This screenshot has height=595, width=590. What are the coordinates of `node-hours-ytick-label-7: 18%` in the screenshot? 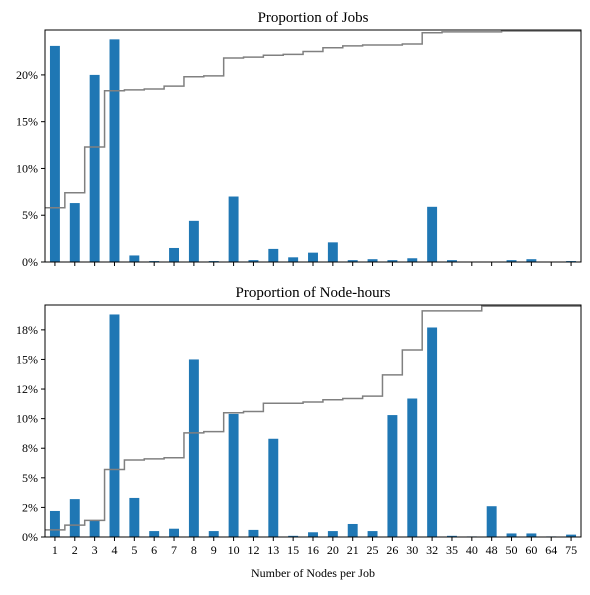 It's located at (27, 330).